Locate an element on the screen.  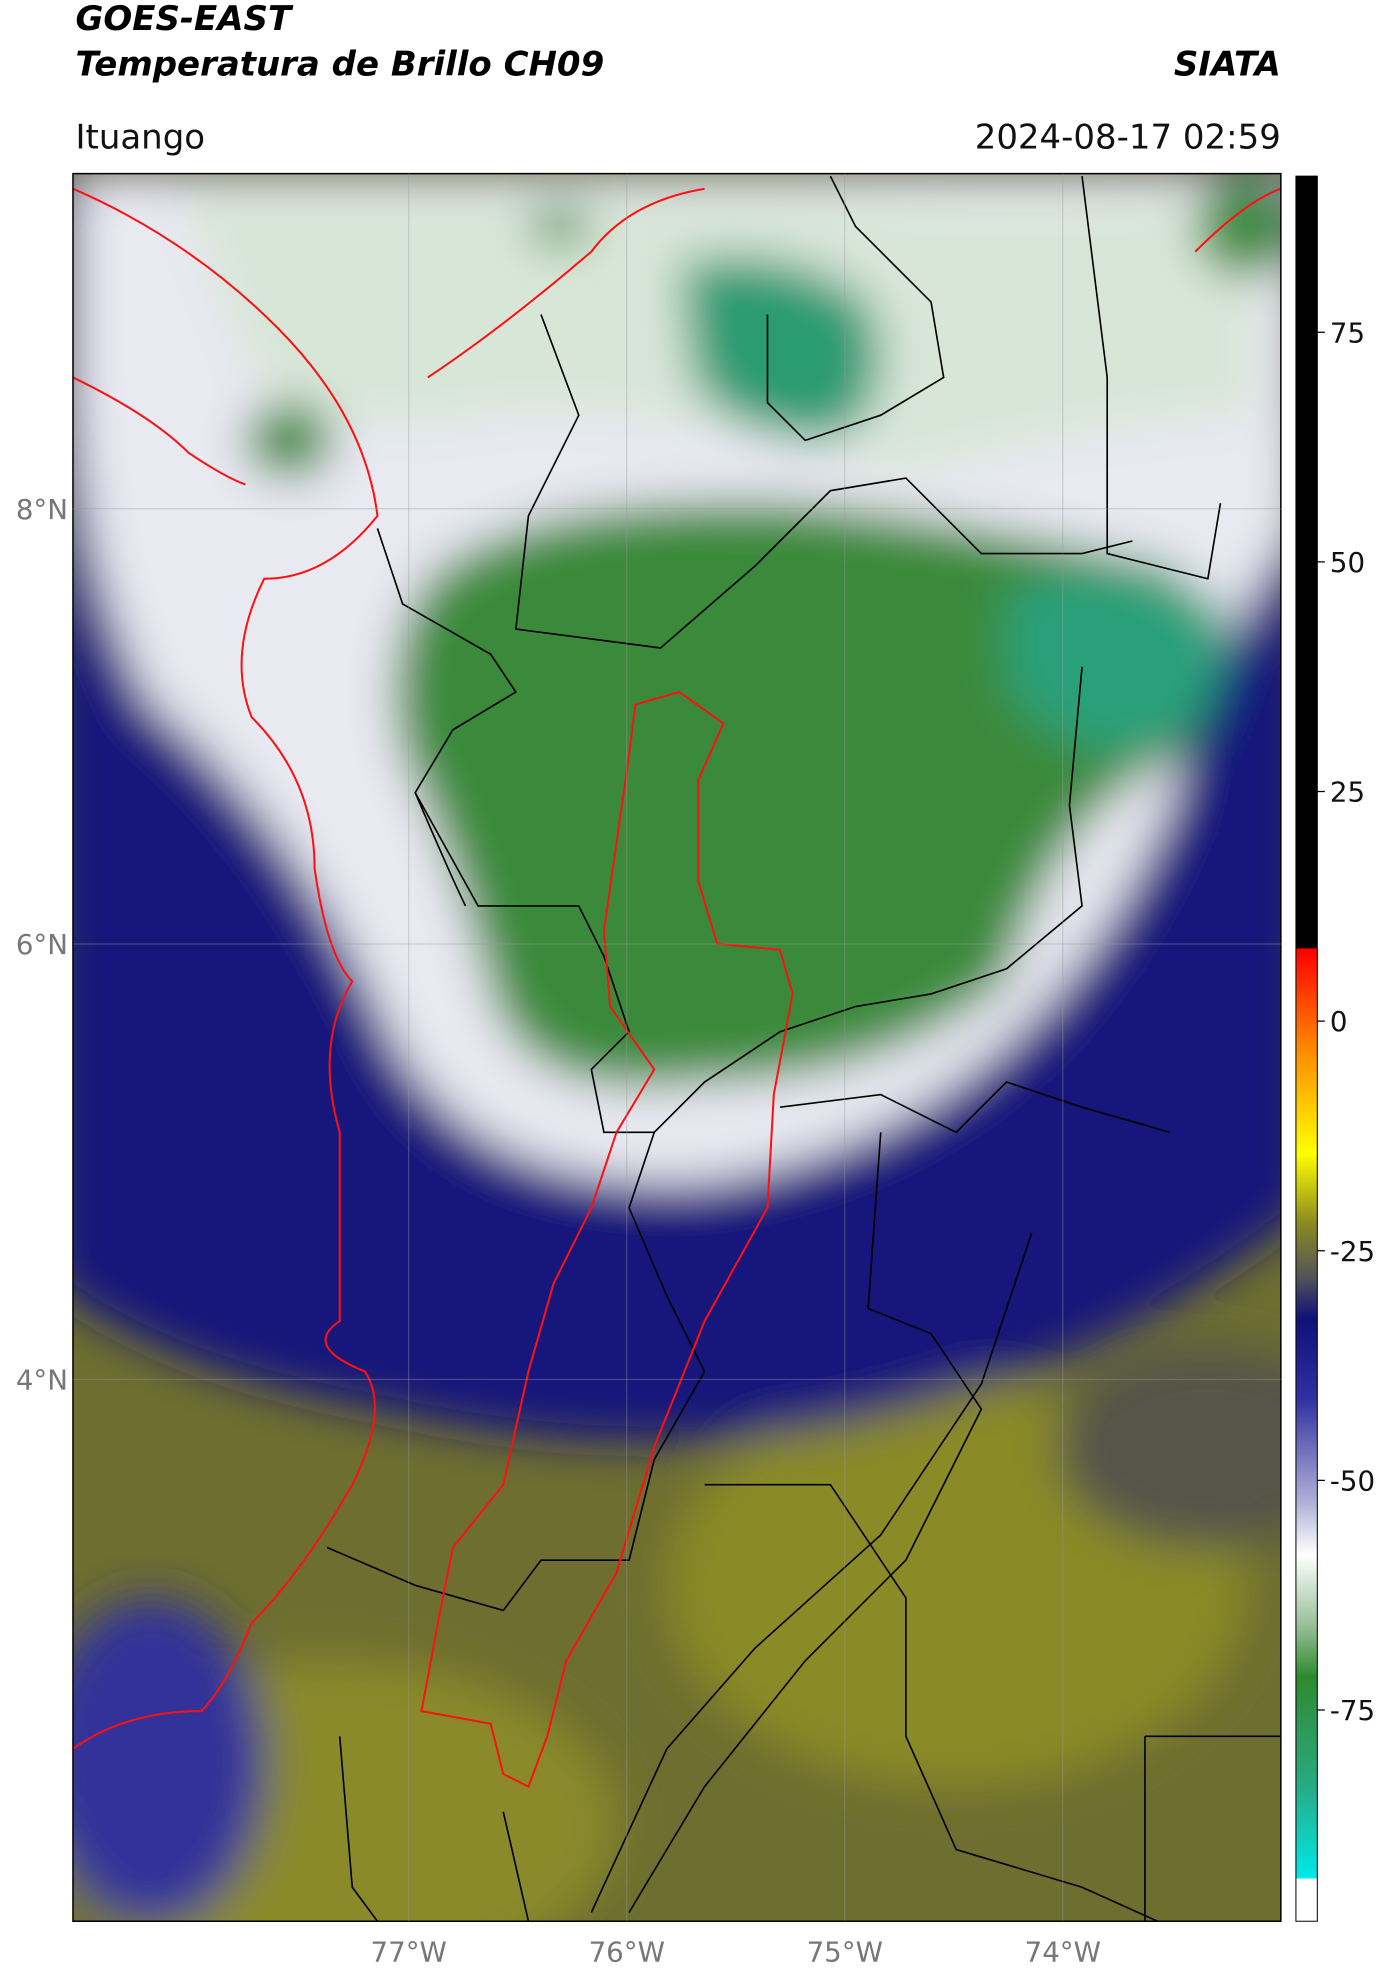
x-tick-label: 74°W is located at coordinates (1063, 1951).